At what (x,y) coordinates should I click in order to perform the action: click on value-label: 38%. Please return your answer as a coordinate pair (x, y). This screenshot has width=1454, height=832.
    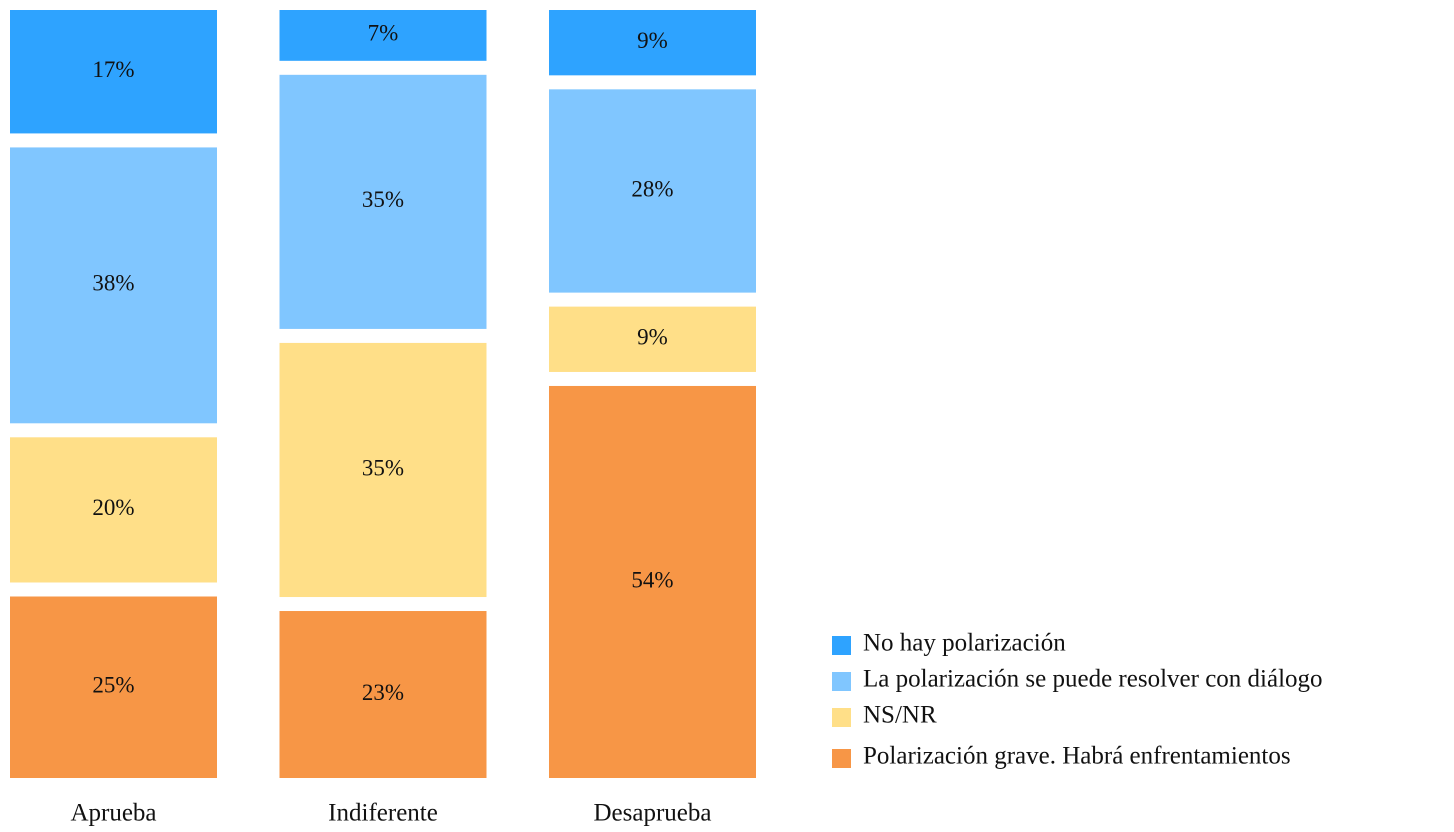
    Looking at the image, I should click on (113, 283).